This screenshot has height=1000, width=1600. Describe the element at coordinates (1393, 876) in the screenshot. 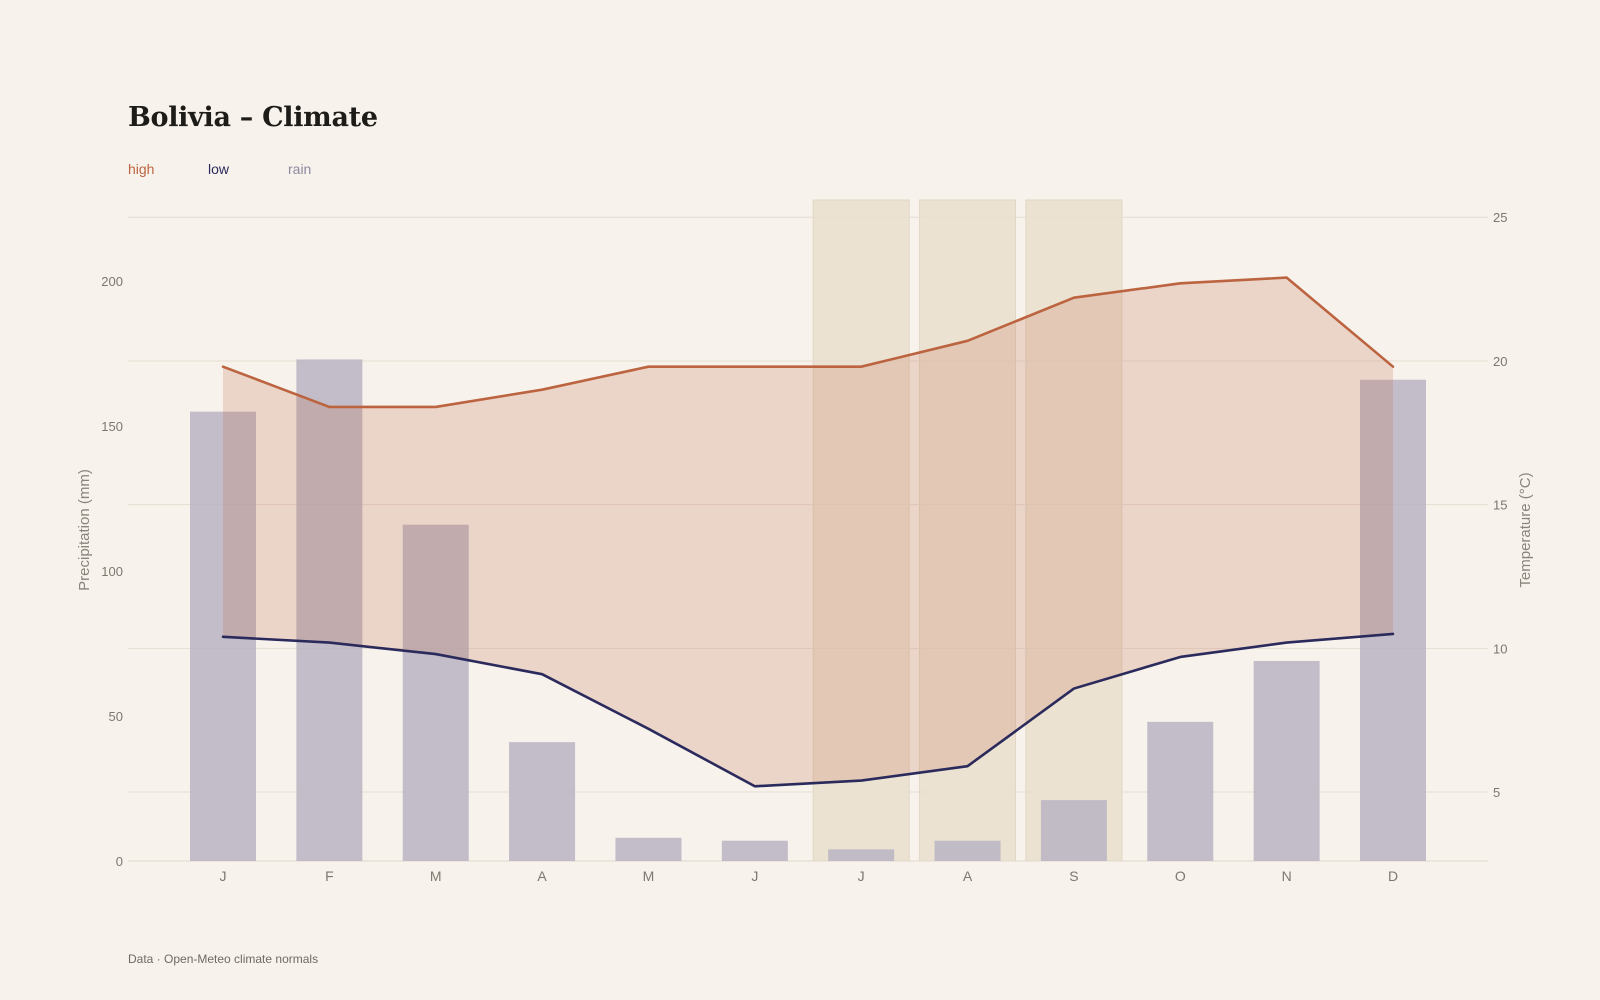

I see `x-tick-label-11: D` at that location.